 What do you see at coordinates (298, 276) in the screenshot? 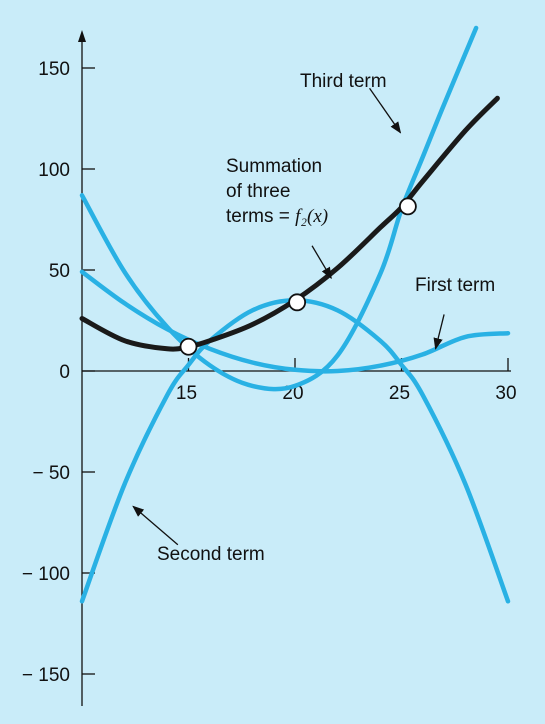
I see `markers` at bounding box center [298, 276].